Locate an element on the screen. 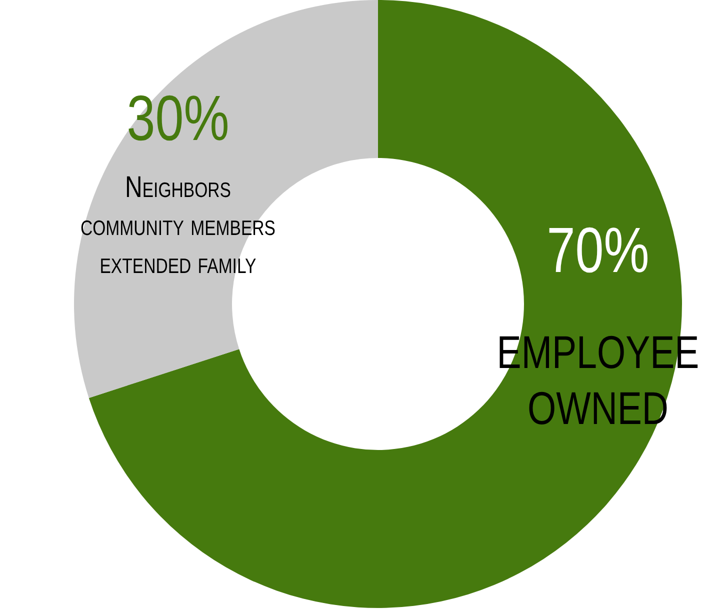  data-label: 30% is located at coordinates (178, 119).